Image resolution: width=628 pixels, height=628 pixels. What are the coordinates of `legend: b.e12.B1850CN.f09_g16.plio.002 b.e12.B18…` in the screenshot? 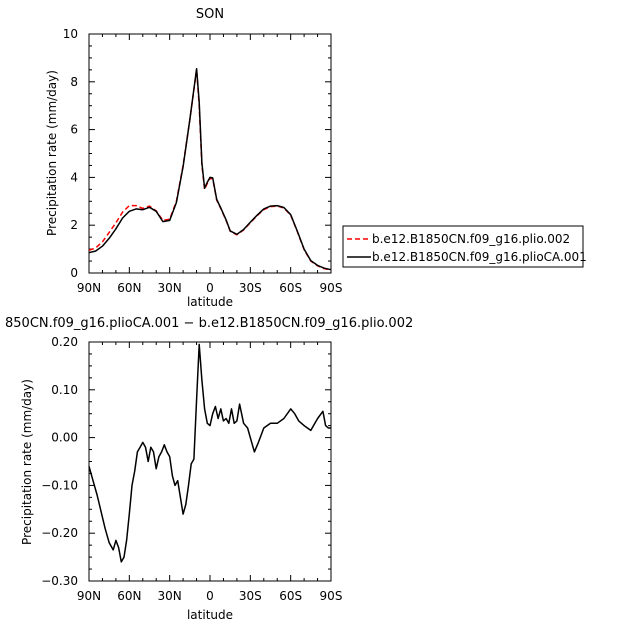 It's located at (464, 246).